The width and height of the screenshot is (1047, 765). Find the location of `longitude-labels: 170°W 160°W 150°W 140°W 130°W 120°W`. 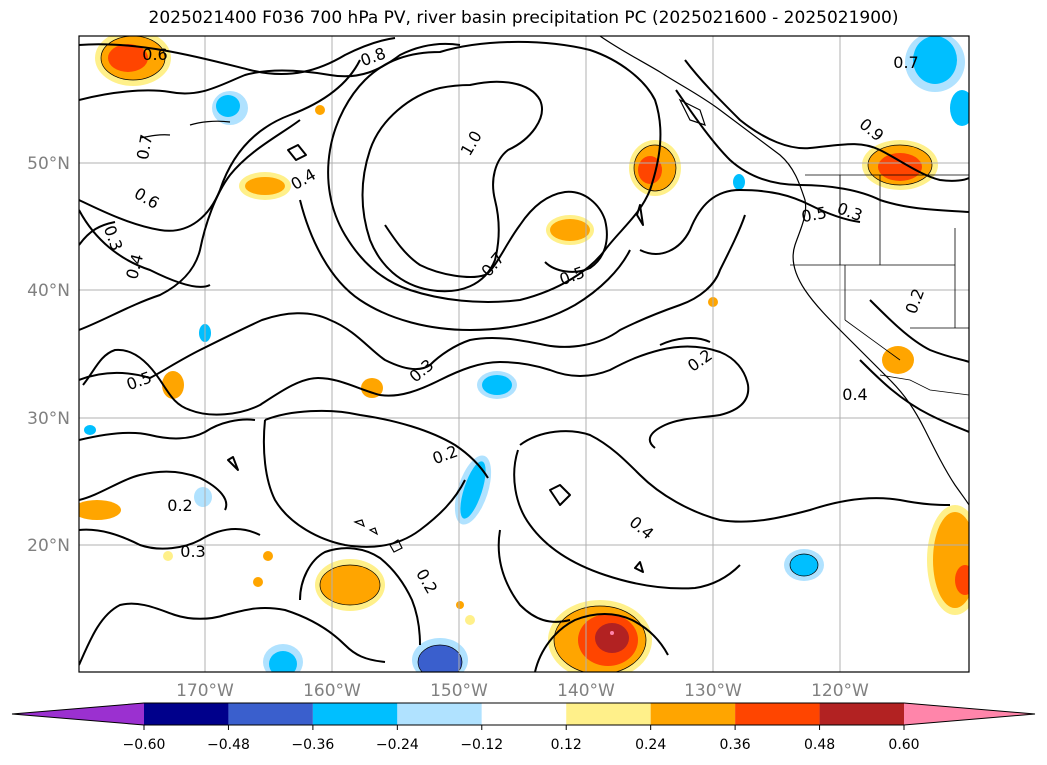

longitude-labels: 170°W 160°W 150°W 140°W 130°W 120°W is located at coordinates (522, 691).